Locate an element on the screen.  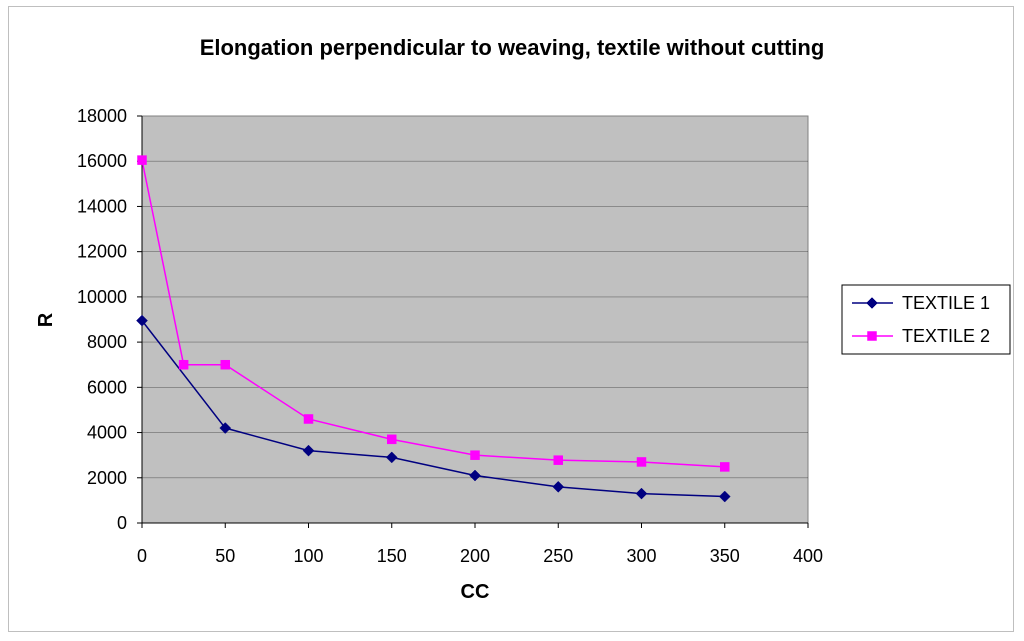
x-tick-label: 300 is located at coordinates (641, 556).